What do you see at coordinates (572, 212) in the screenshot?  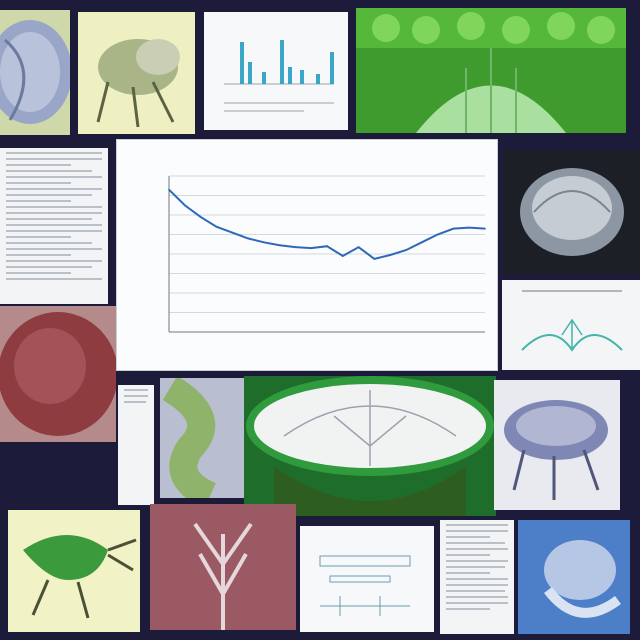 I see `microscope-sphere` at bounding box center [572, 212].